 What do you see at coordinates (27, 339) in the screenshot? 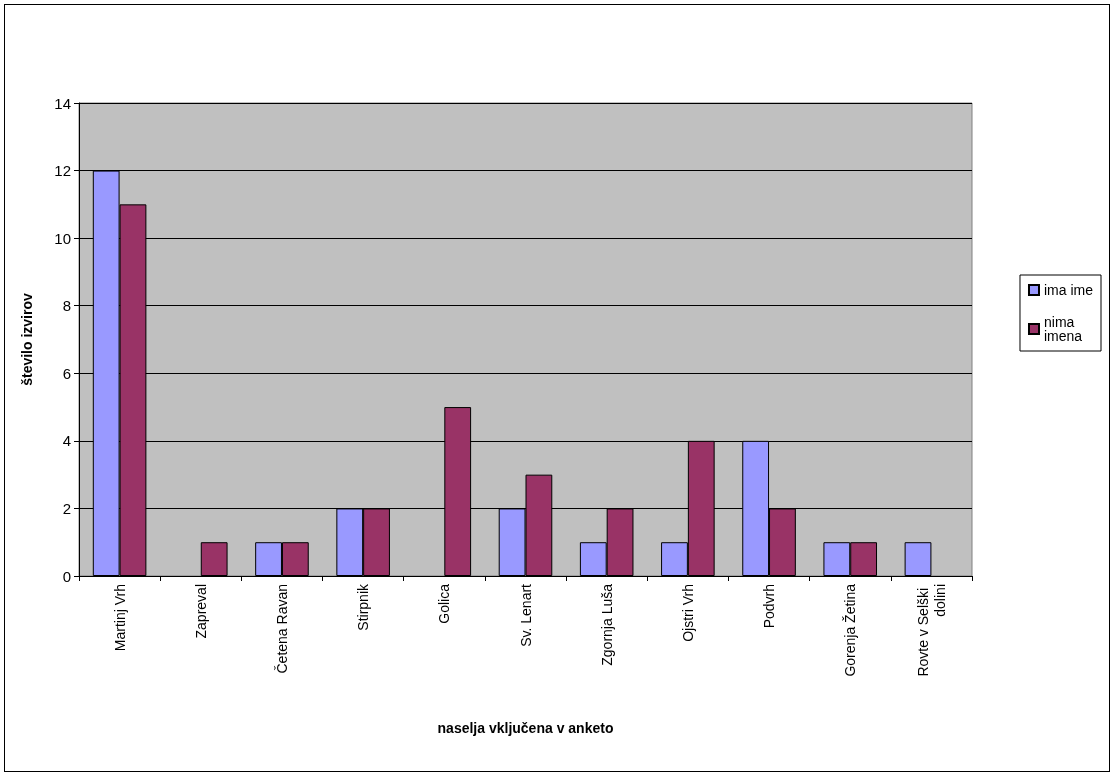
I see `y-axis-title: število izvirov` at bounding box center [27, 339].